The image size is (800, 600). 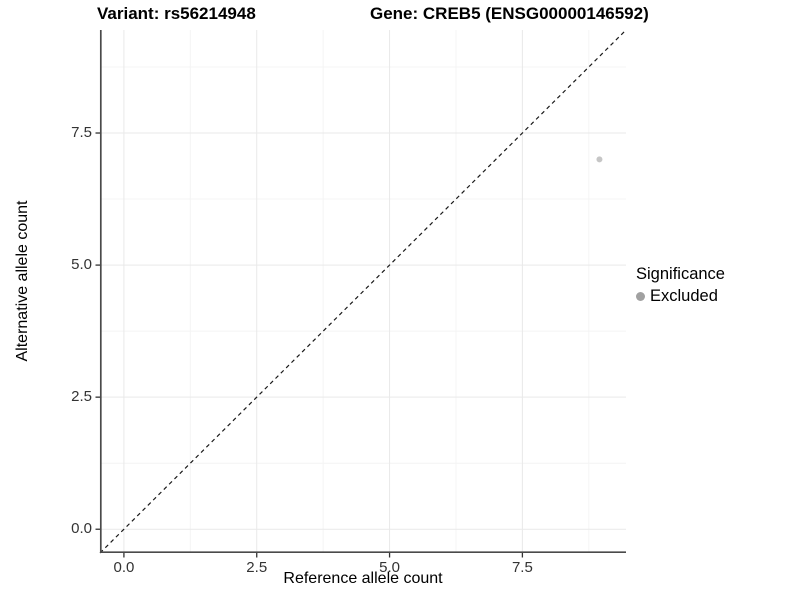 What do you see at coordinates (640, 296) in the screenshot?
I see `legend-key-dot-icon` at bounding box center [640, 296].